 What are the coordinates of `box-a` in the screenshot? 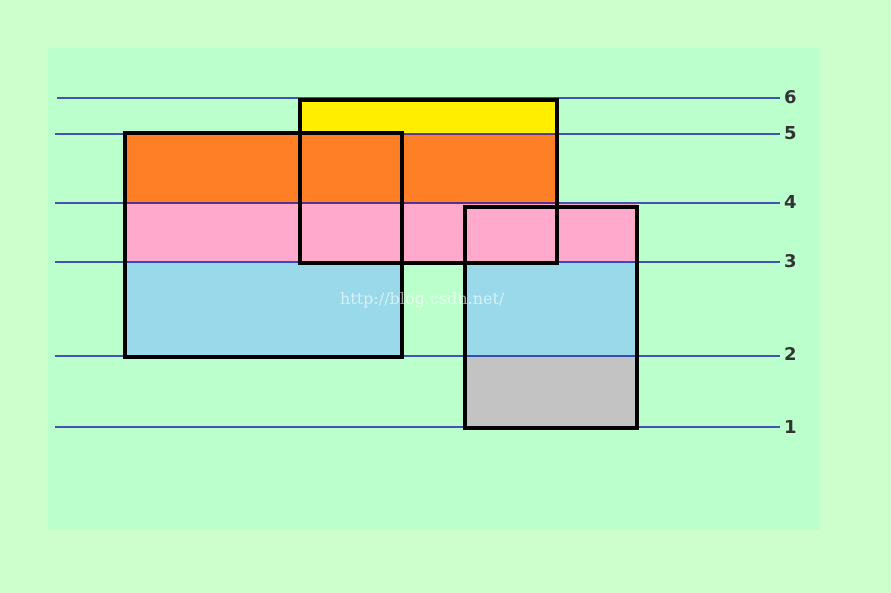 It's located at (263, 245).